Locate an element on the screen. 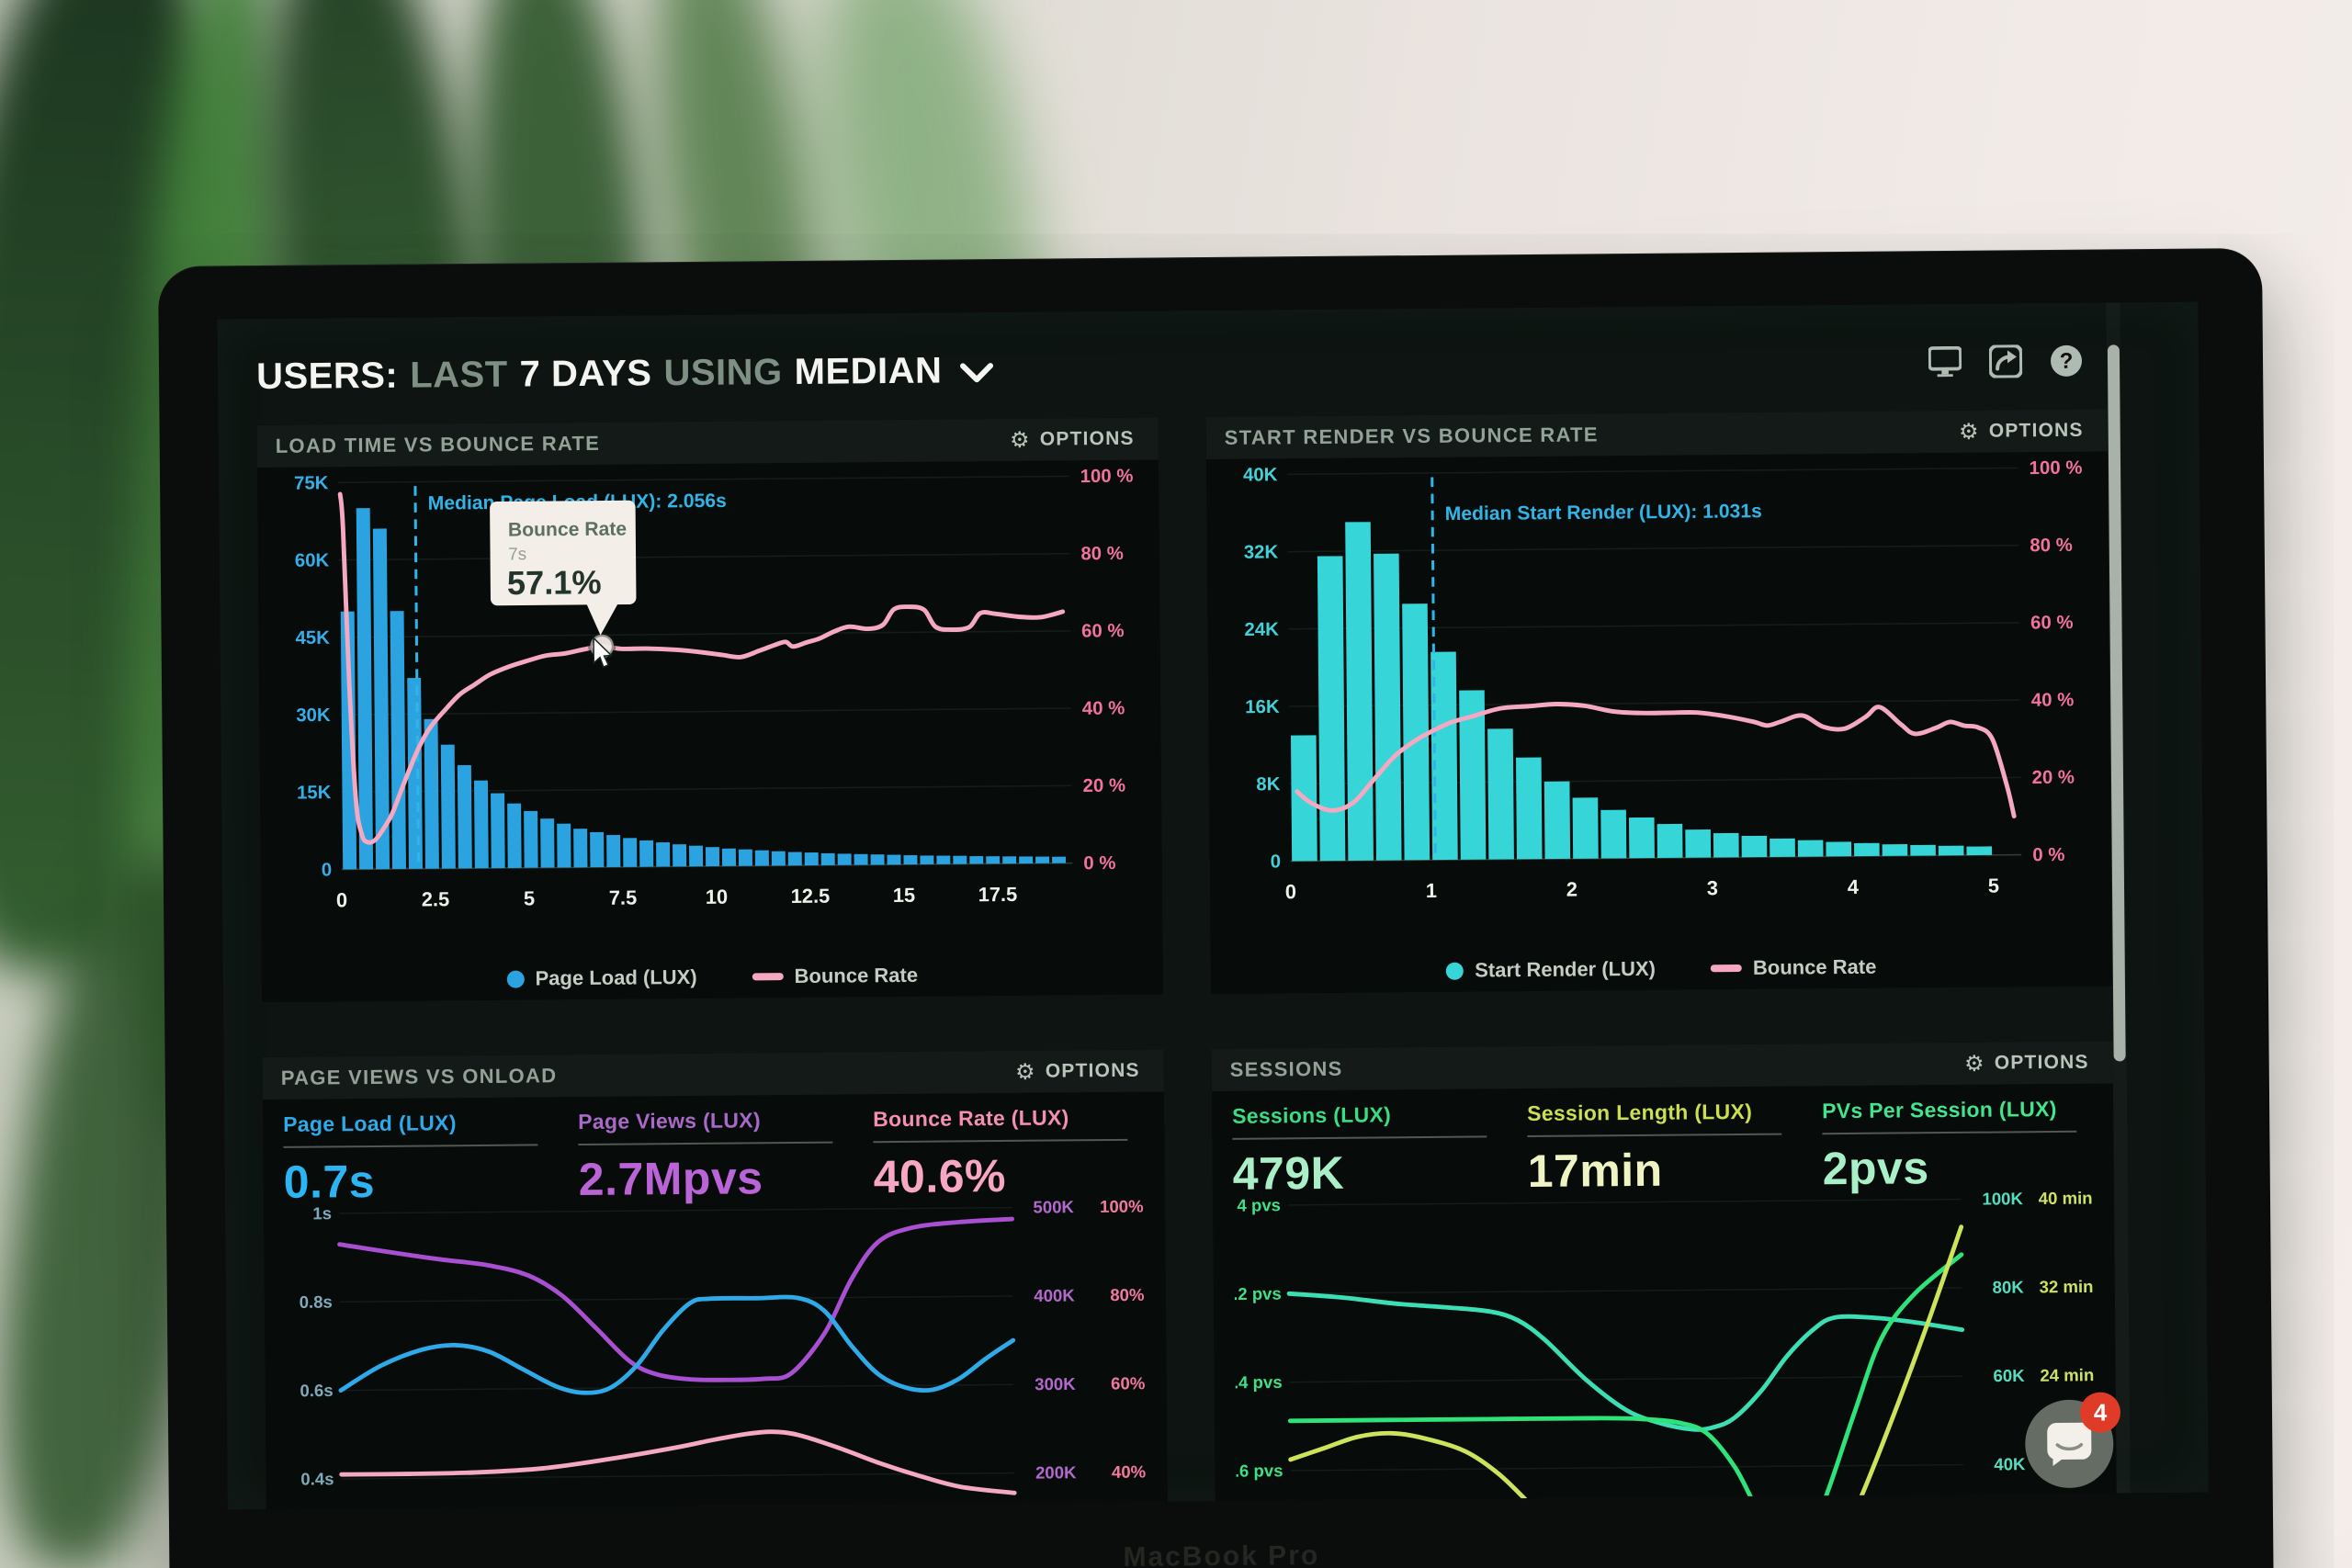 This screenshot has height=1568, width=2352. y-right-tick-secondary: 24 min is located at coordinates (2067, 1376).